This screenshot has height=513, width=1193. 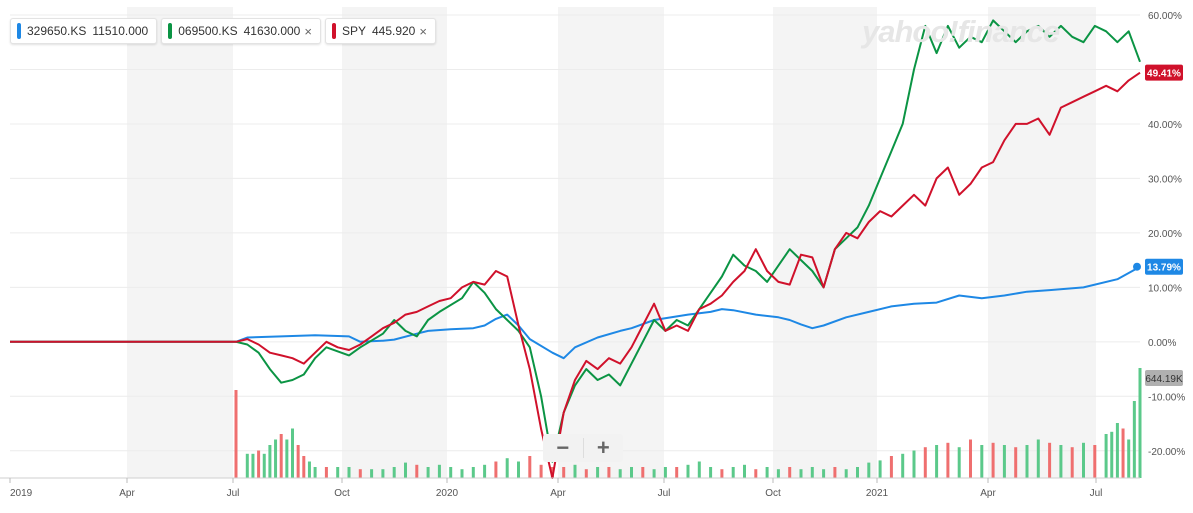 I want to click on zoom-in-button: +, so click(x=603, y=447).